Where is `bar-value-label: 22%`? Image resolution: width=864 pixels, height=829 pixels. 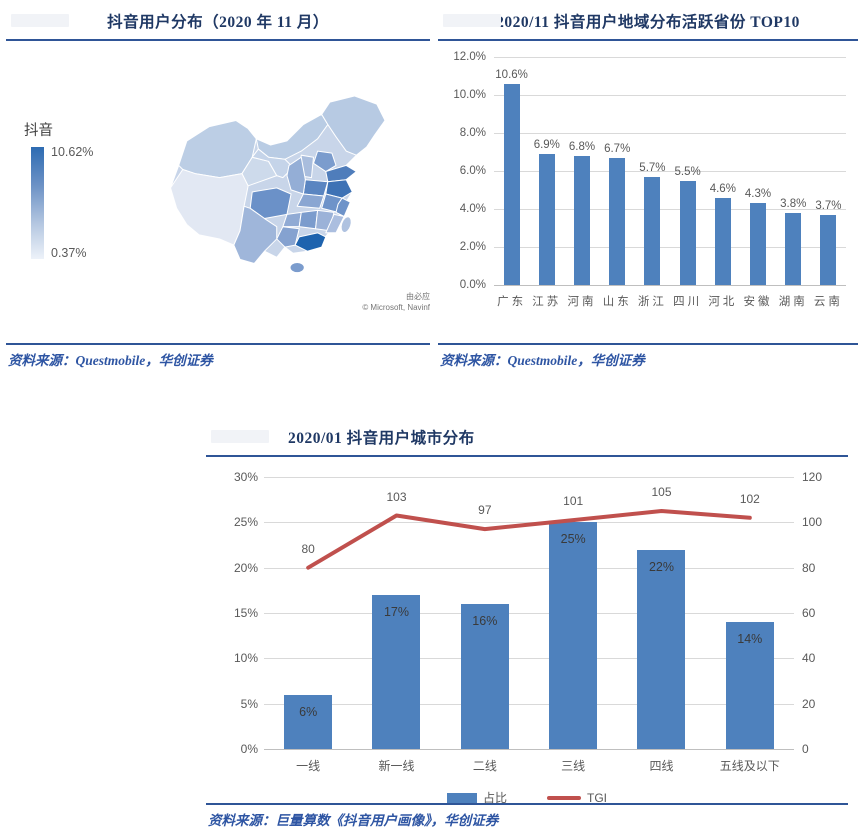 bar-value-label: 22% is located at coordinates (661, 566).